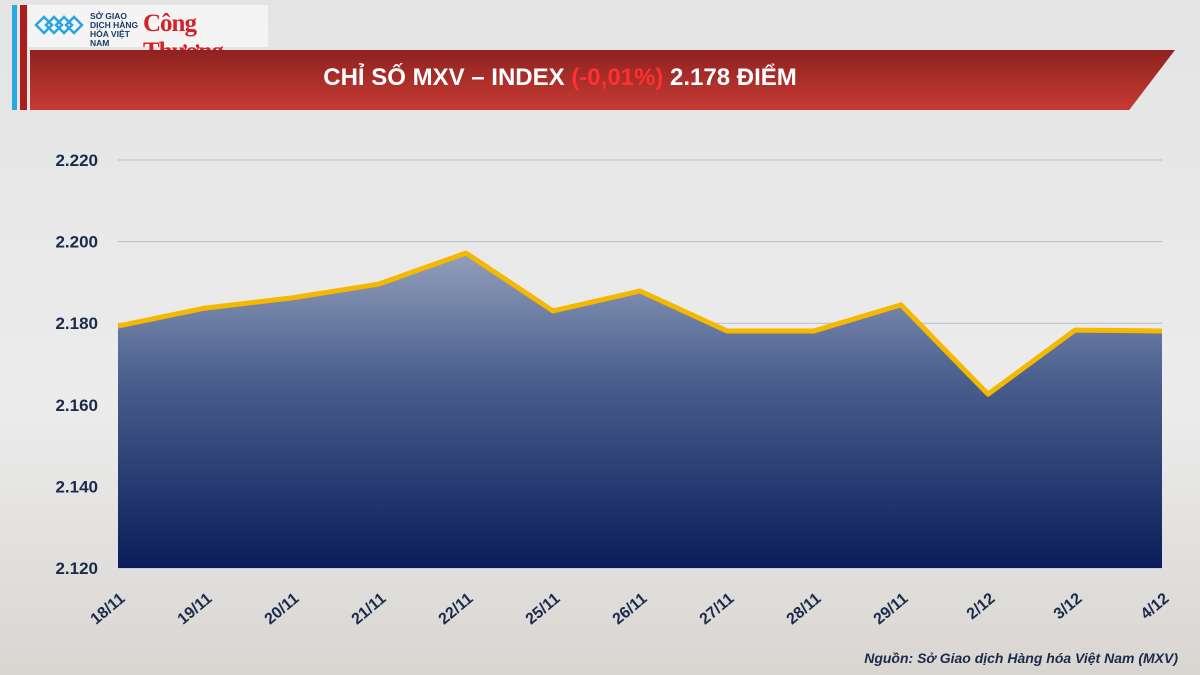 This screenshot has width=1200, height=675. What do you see at coordinates (76, 323) in the screenshot?
I see `y-tick-label: 2.180` at bounding box center [76, 323].